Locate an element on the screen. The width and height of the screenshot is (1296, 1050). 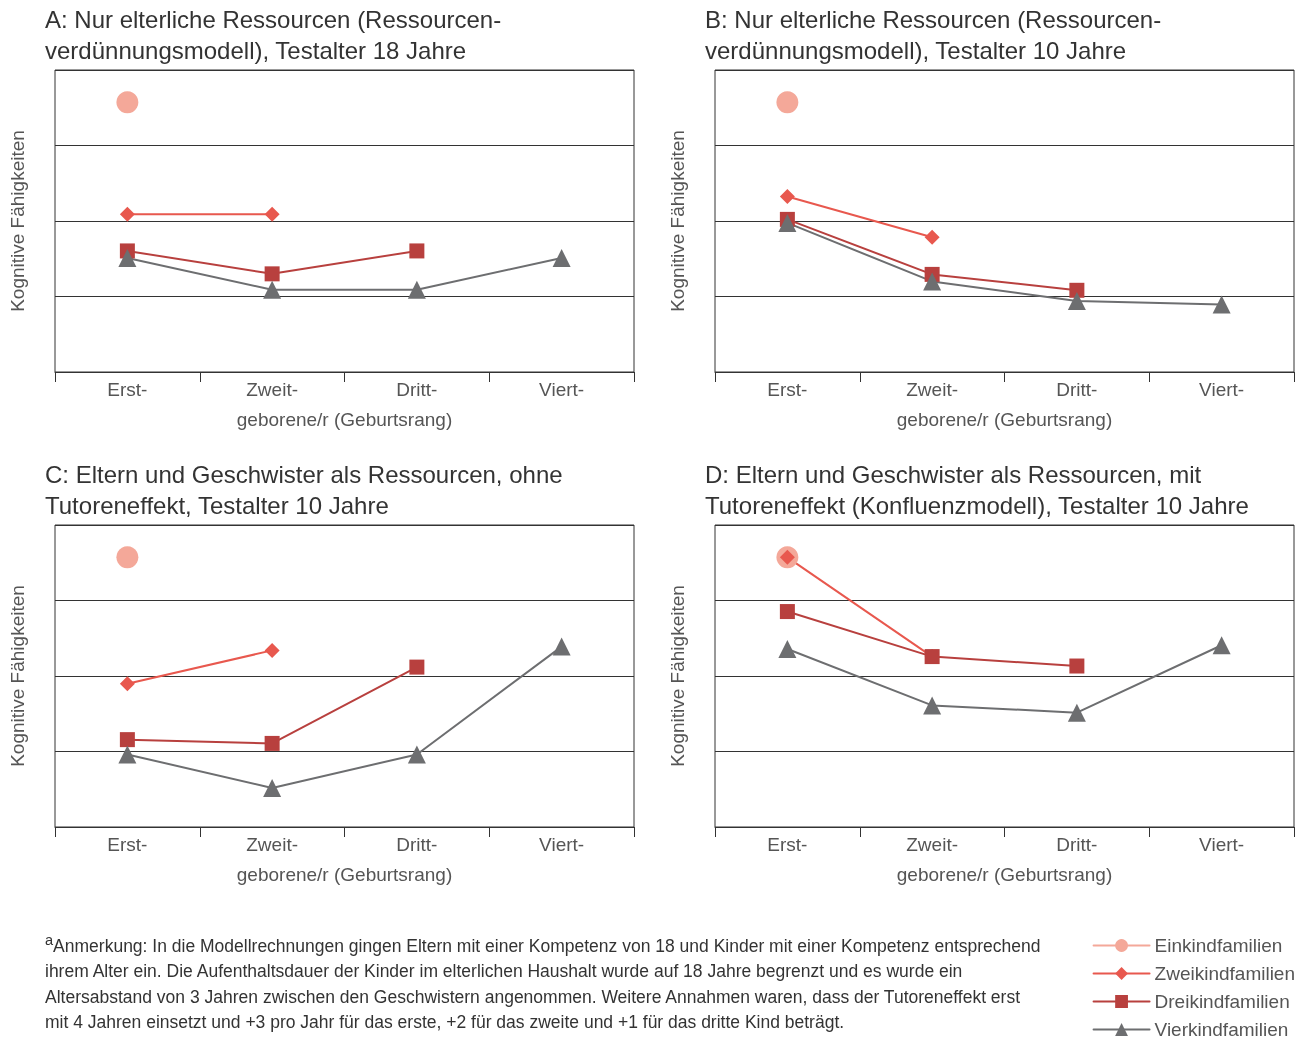
legend-label: Einkindfamilien is located at coordinates (1218, 945).